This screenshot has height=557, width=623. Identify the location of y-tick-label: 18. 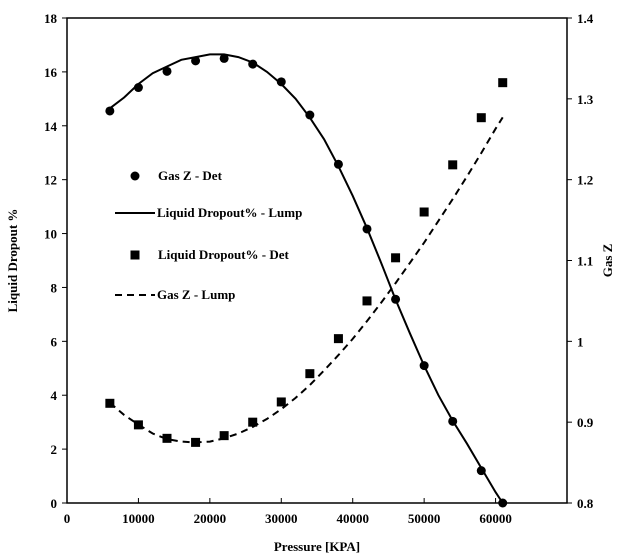
(51, 18).